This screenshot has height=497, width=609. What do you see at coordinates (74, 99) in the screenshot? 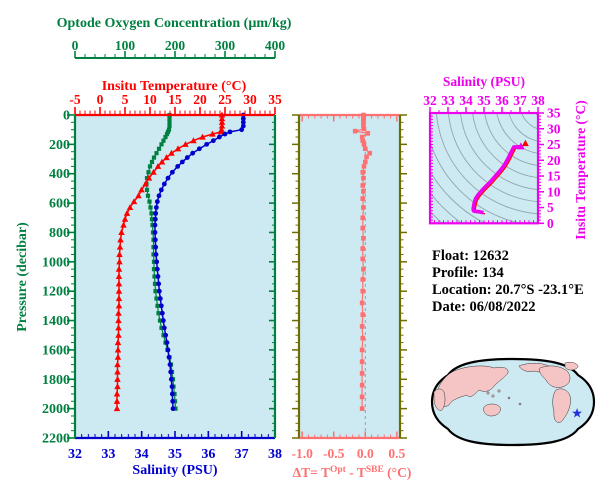
I see `svg-text: -5` at bounding box center [74, 99].